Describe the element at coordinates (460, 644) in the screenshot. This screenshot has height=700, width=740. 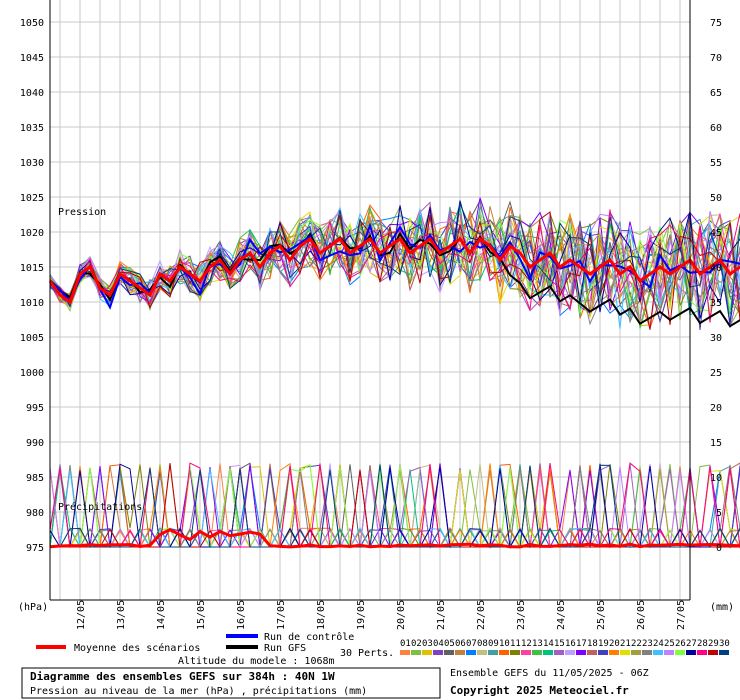
I see `pert-legend-label: 06` at that location.